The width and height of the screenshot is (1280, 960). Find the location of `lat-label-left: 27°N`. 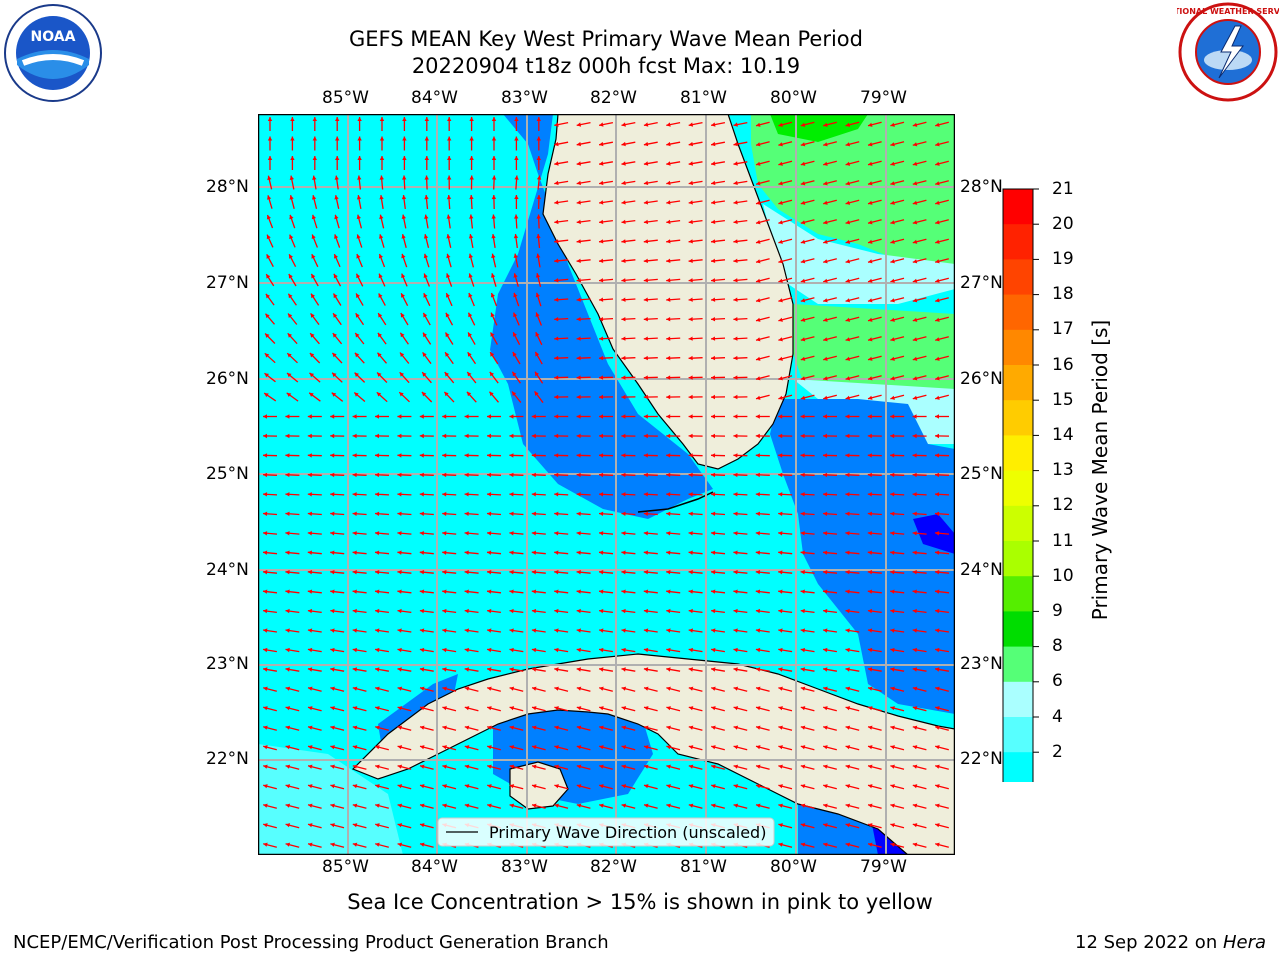

lat-label-left: 27°N is located at coordinates (227, 283).